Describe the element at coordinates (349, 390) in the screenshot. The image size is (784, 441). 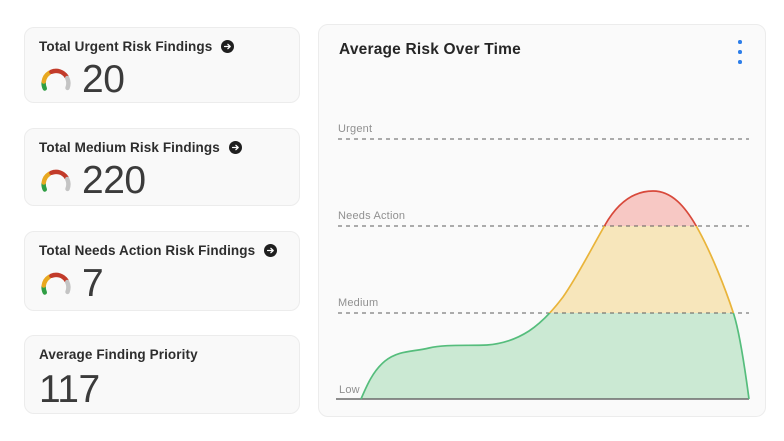
I see `y-label-low: Low` at that location.